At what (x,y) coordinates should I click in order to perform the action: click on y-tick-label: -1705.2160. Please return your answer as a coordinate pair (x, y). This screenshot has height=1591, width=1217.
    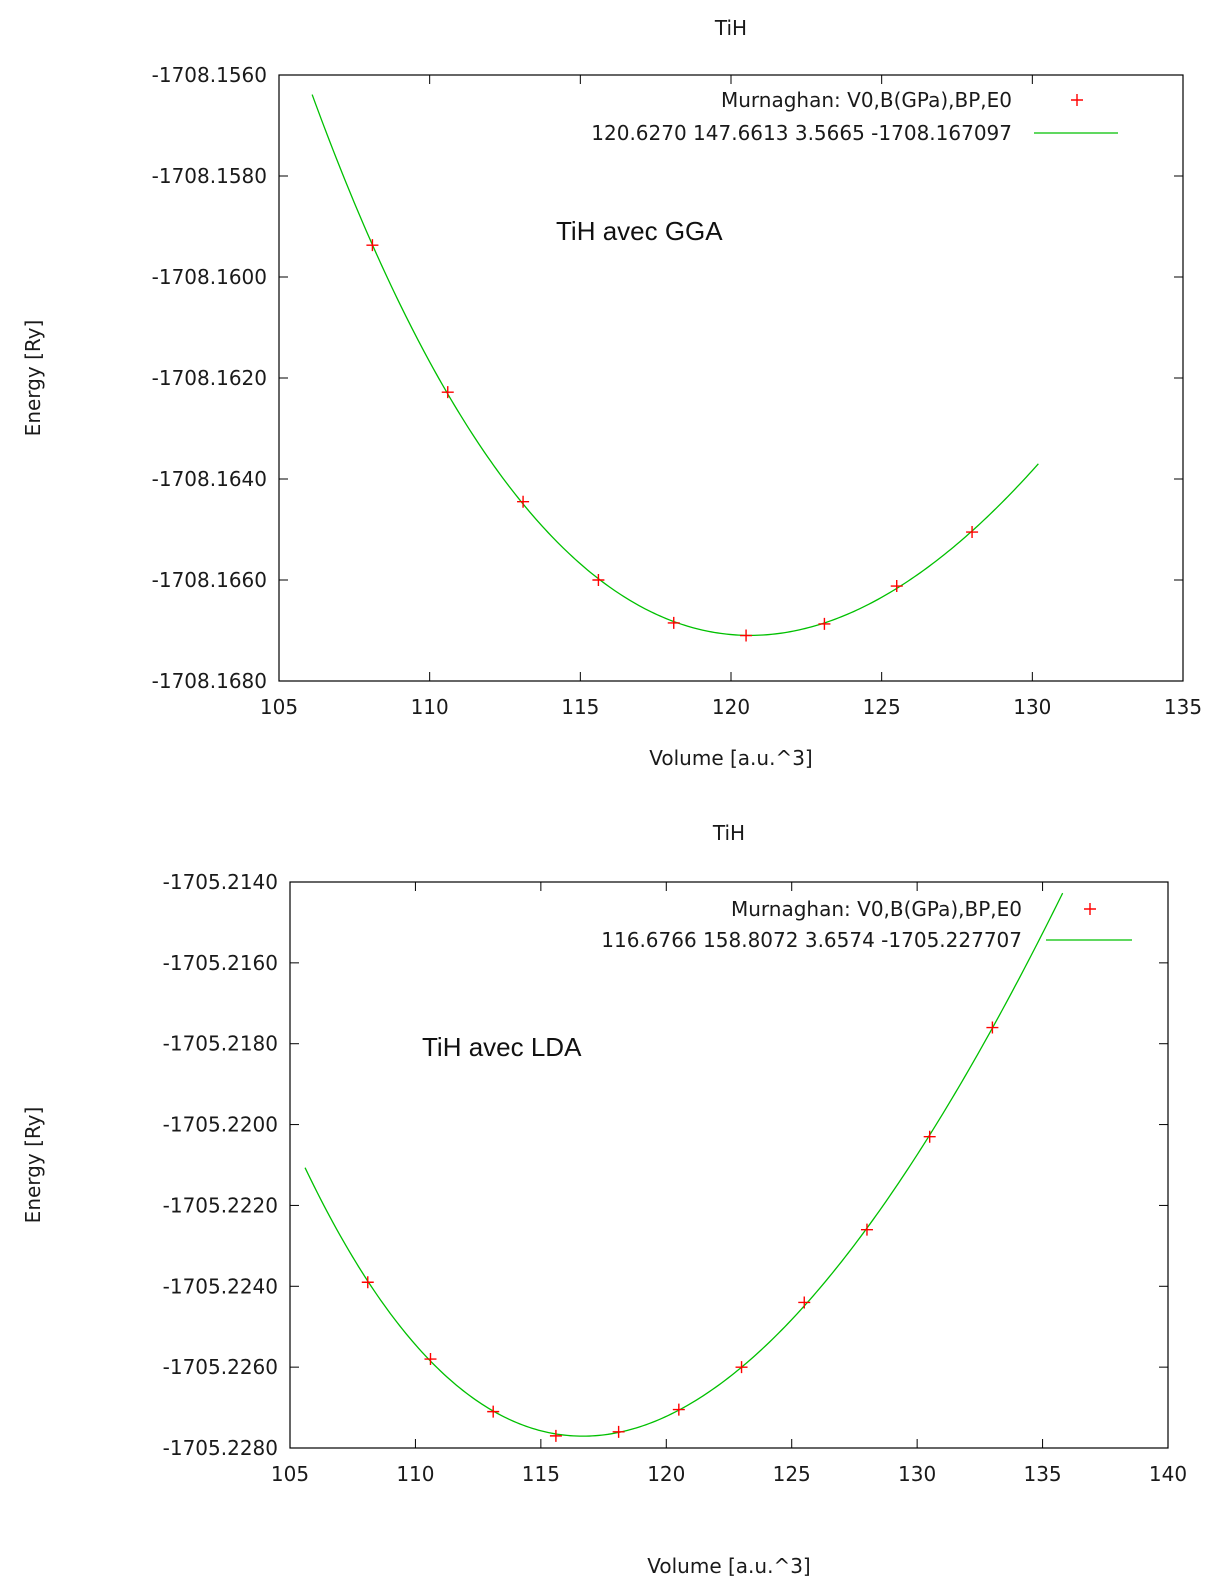
    Looking at the image, I should click on (220, 963).